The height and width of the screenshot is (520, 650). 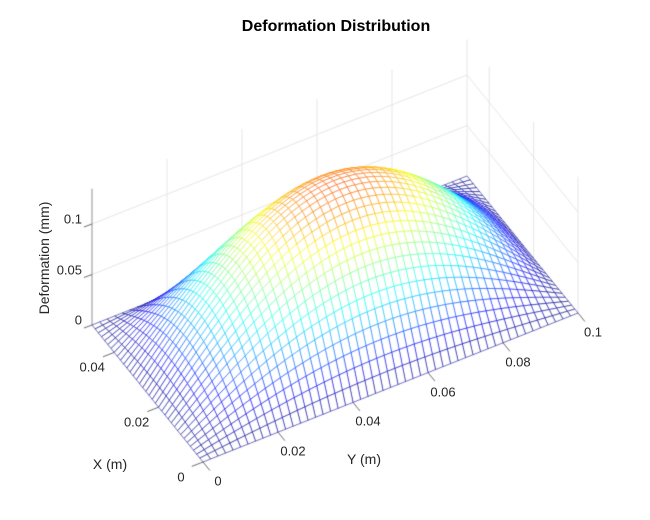 What do you see at coordinates (72, 219) in the screenshot?
I see `z-tick-label: 0.1` at bounding box center [72, 219].